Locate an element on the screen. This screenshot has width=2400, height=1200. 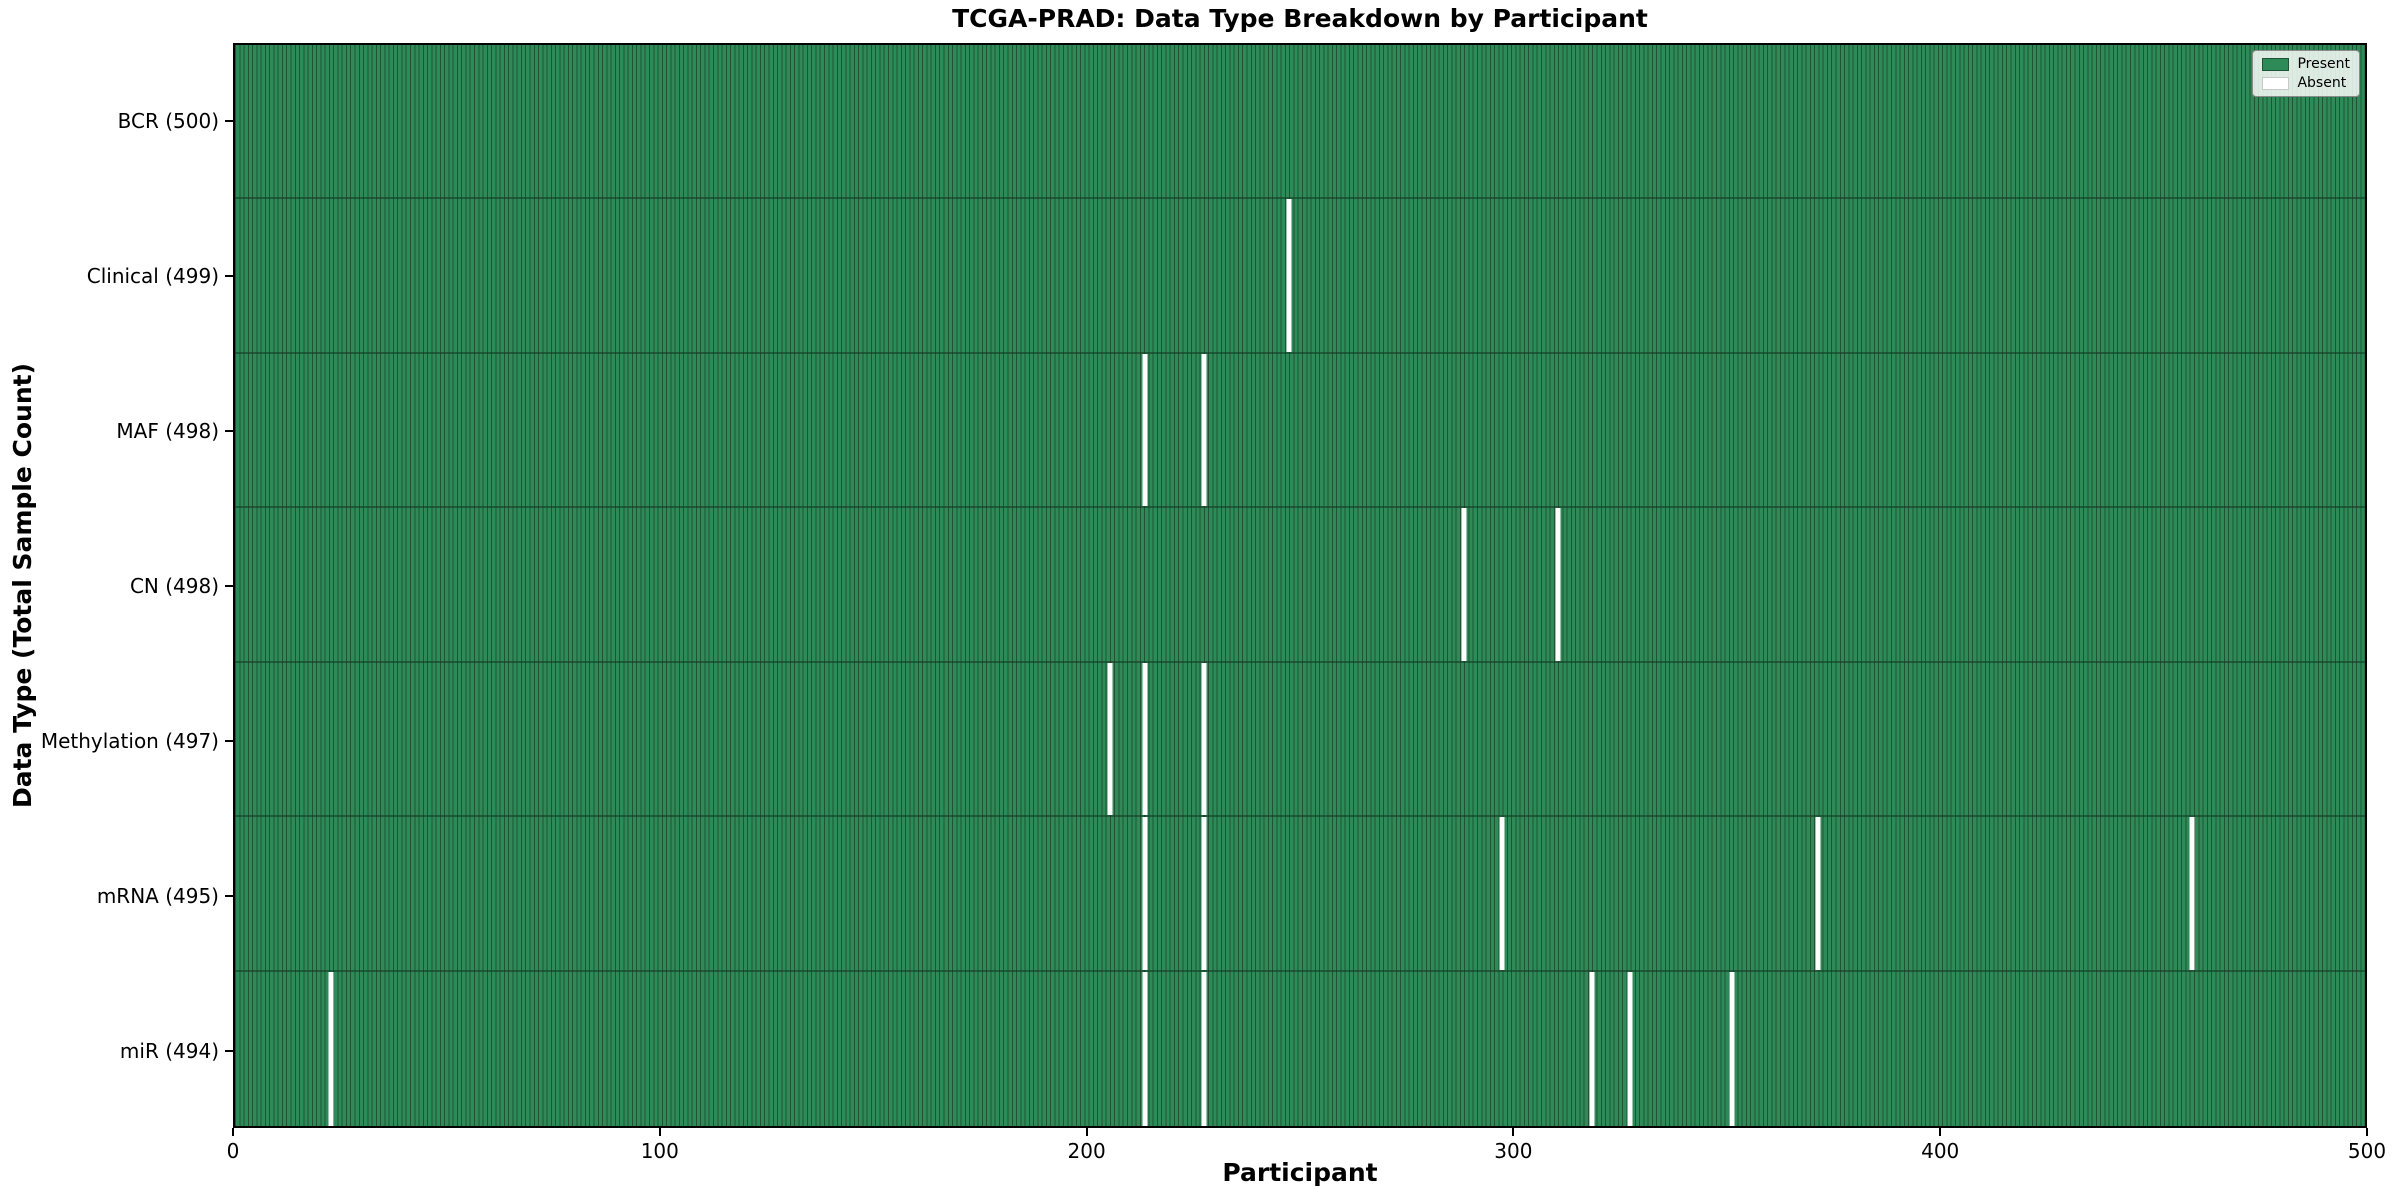
heatmap-row-BCR is located at coordinates (1300, 122).